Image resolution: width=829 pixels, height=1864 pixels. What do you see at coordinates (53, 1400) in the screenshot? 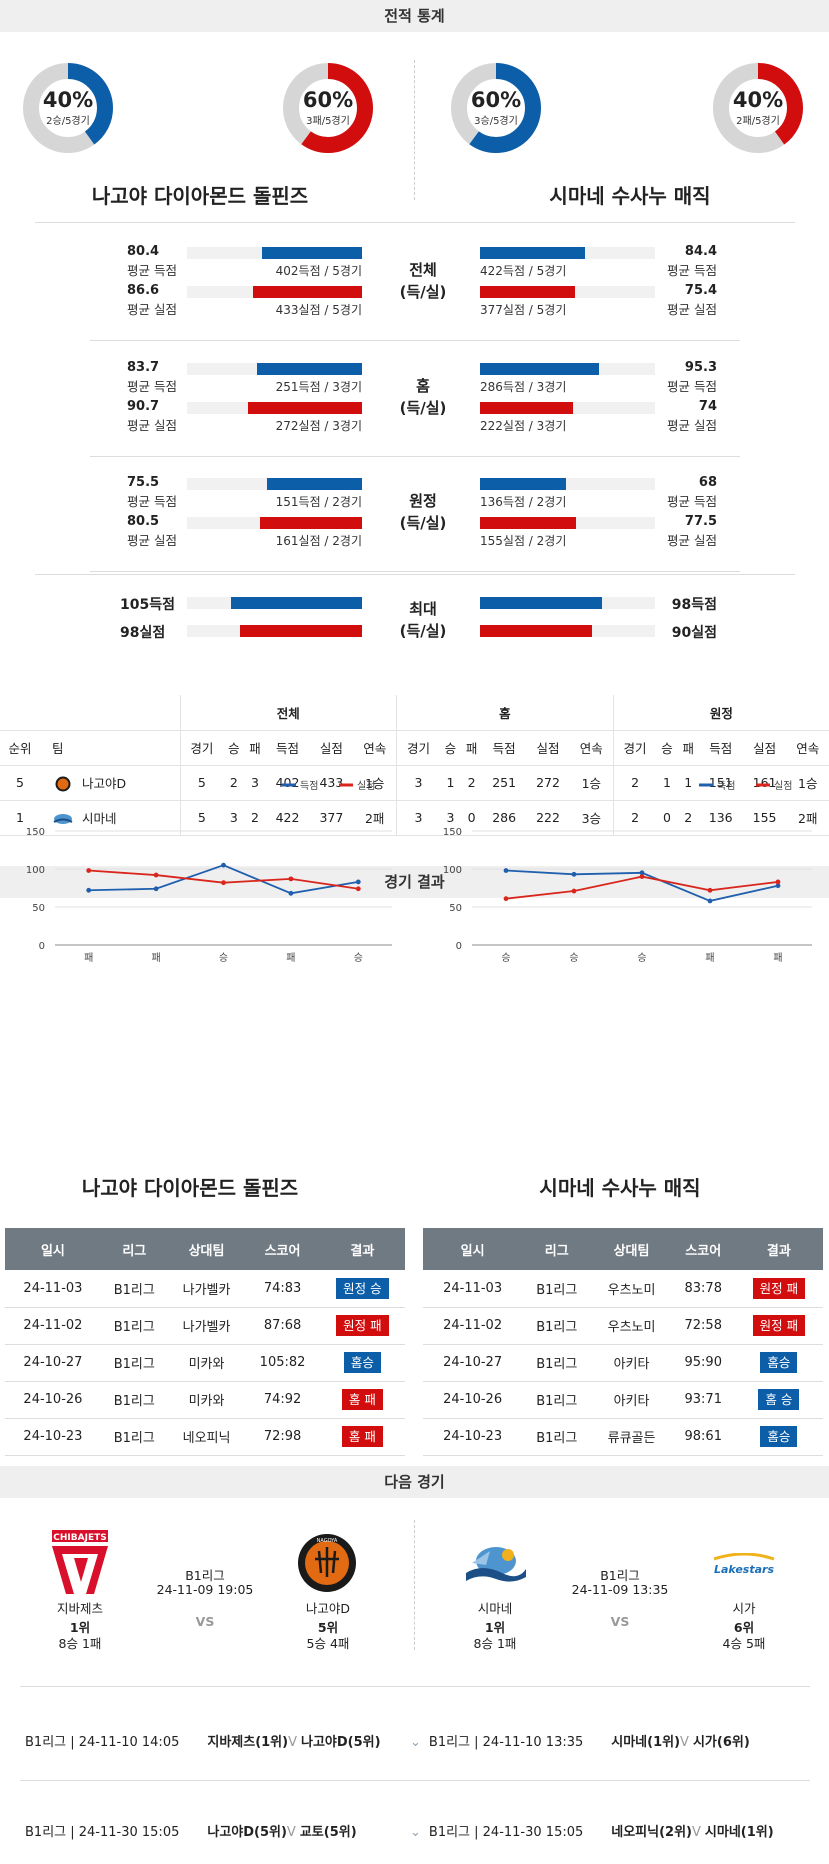
I see `results-cell: 24-10-26` at bounding box center [53, 1400].